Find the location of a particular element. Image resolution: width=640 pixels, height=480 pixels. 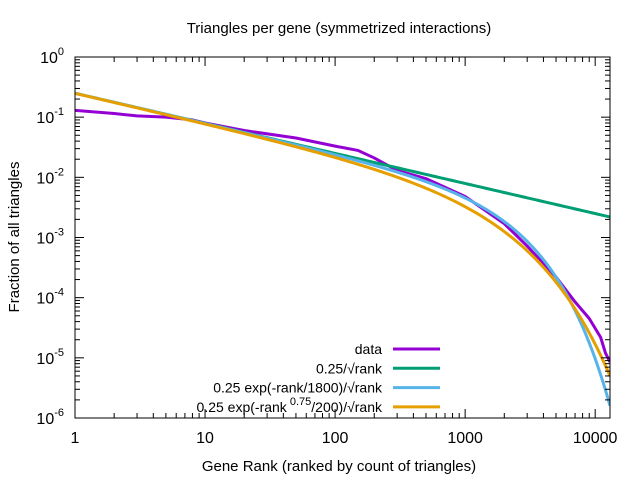

x-tick-label: 100 is located at coordinates (335, 438).